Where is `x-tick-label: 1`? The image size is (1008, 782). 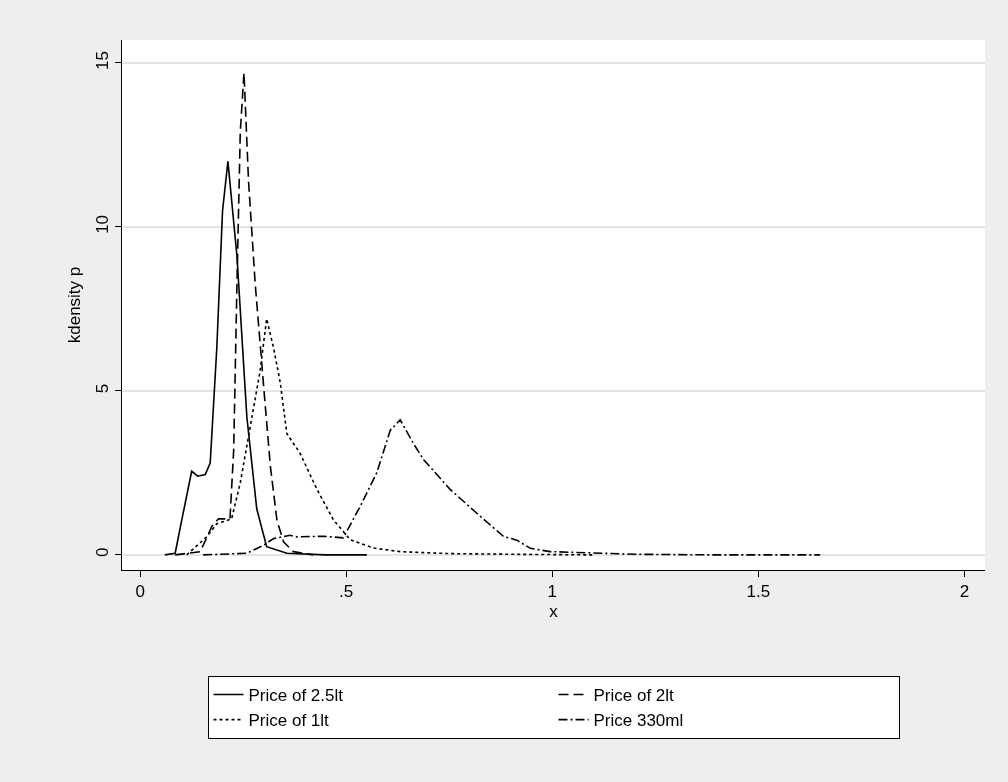 x-tick-label: 1 is located at coordinates (552, 592).